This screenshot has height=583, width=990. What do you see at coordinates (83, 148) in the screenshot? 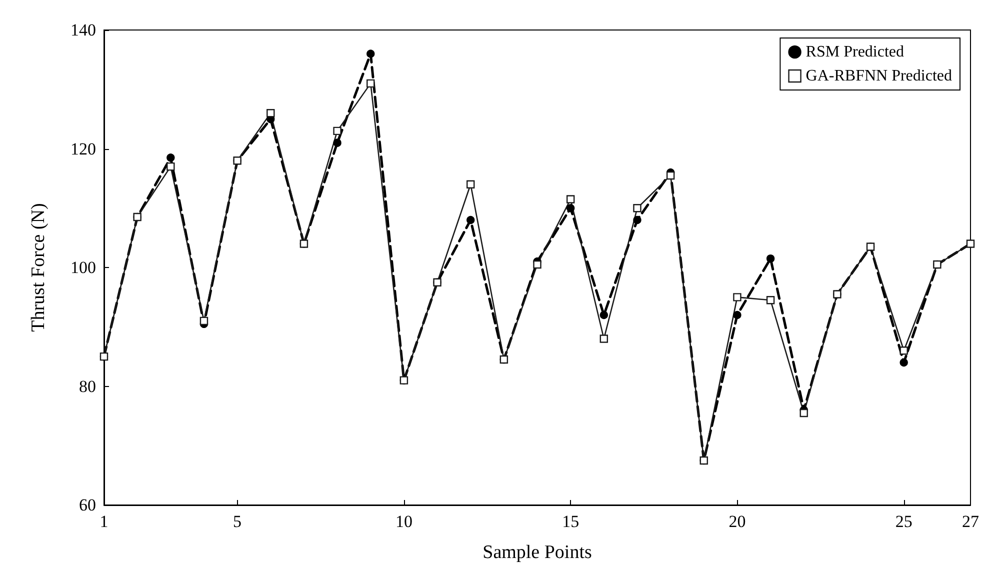
I see `y-tick-label: 120` at bounding box center [83, 148].